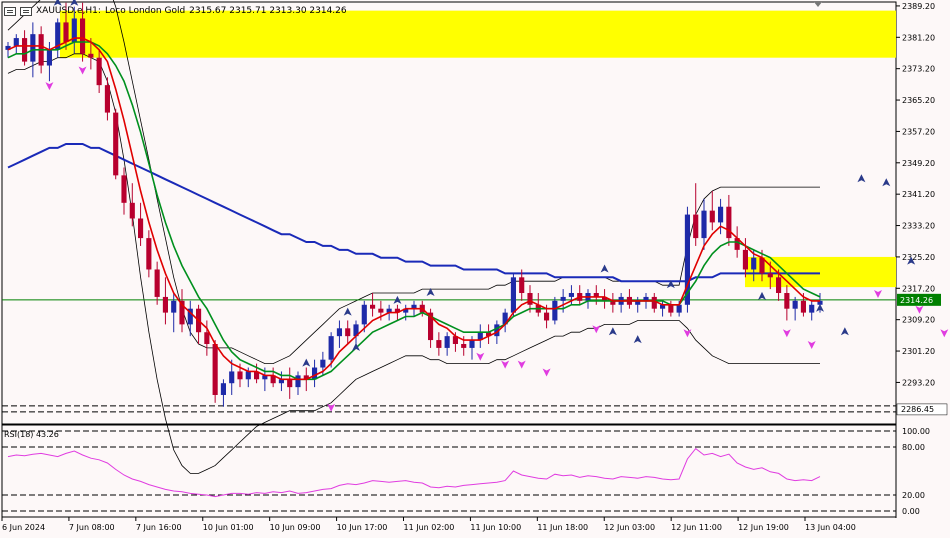  Describe the element at coordinates (911, 511) in the screenshot. I see `rsi-level-label: 0.00` at that location.